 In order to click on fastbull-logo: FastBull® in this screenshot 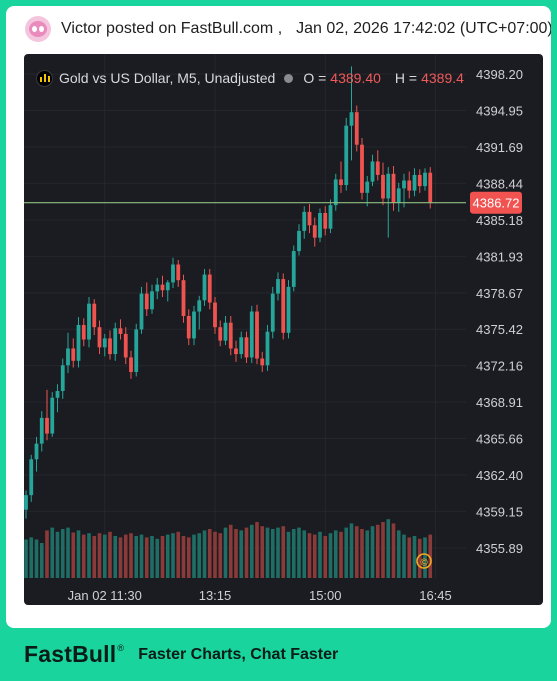, I will do `click(74, 654)`.